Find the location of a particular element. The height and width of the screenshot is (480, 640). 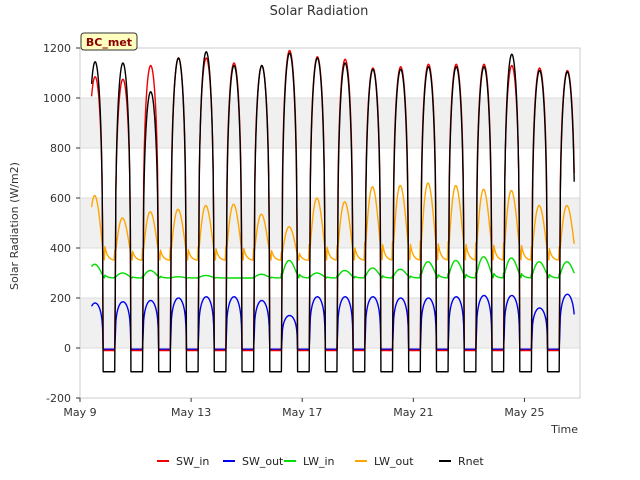

series-line-lw-in is located at coordinates (332, 267).